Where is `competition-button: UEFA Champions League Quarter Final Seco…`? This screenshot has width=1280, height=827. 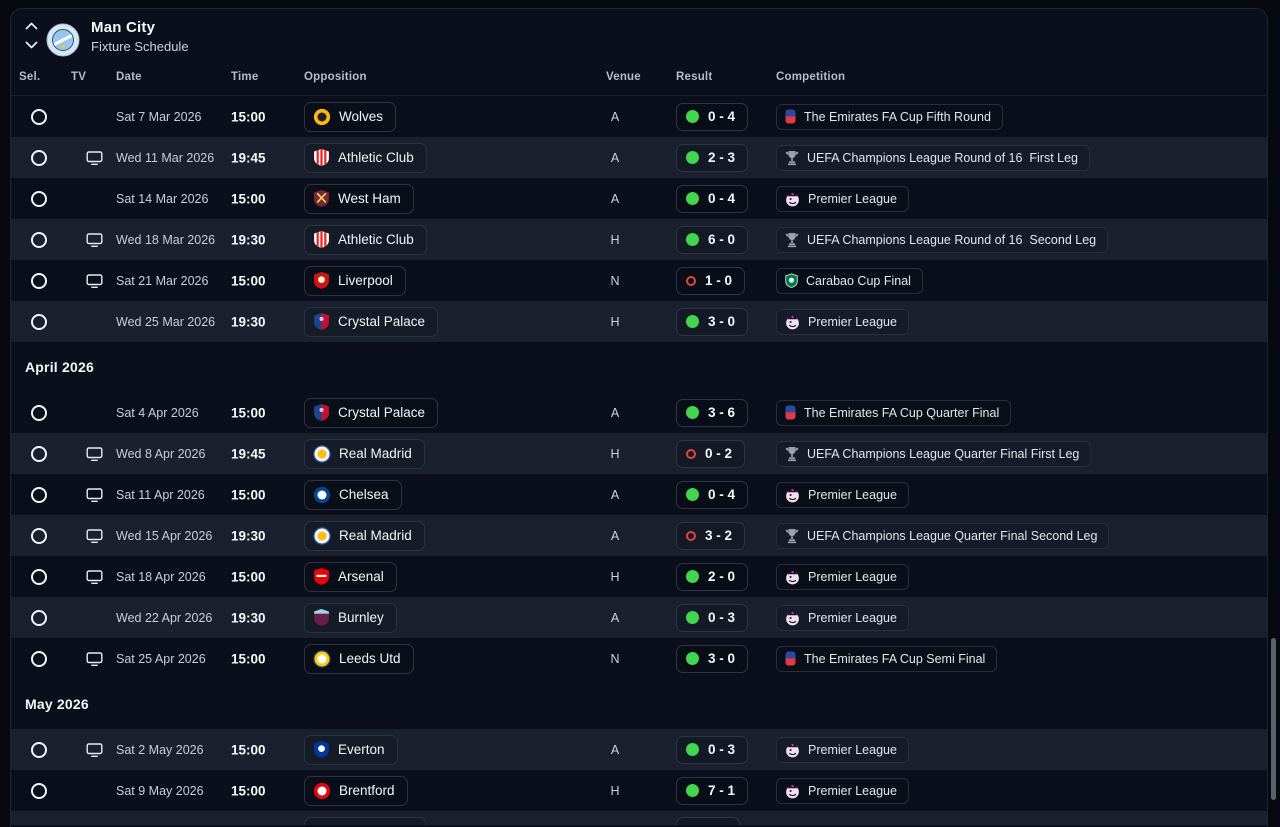 competition-button: UEFA Champions League Quarter Final Seco… is located at coordinates (943, 535).